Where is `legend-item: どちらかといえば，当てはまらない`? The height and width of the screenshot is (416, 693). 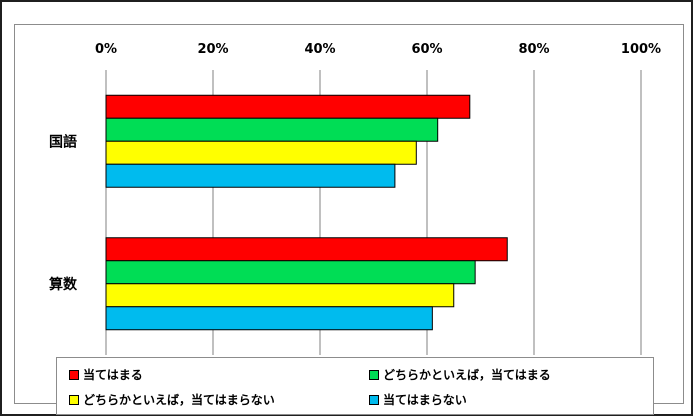 legend-item: どちらかといえば，当てはまらない is located at coordinates (172, 399).